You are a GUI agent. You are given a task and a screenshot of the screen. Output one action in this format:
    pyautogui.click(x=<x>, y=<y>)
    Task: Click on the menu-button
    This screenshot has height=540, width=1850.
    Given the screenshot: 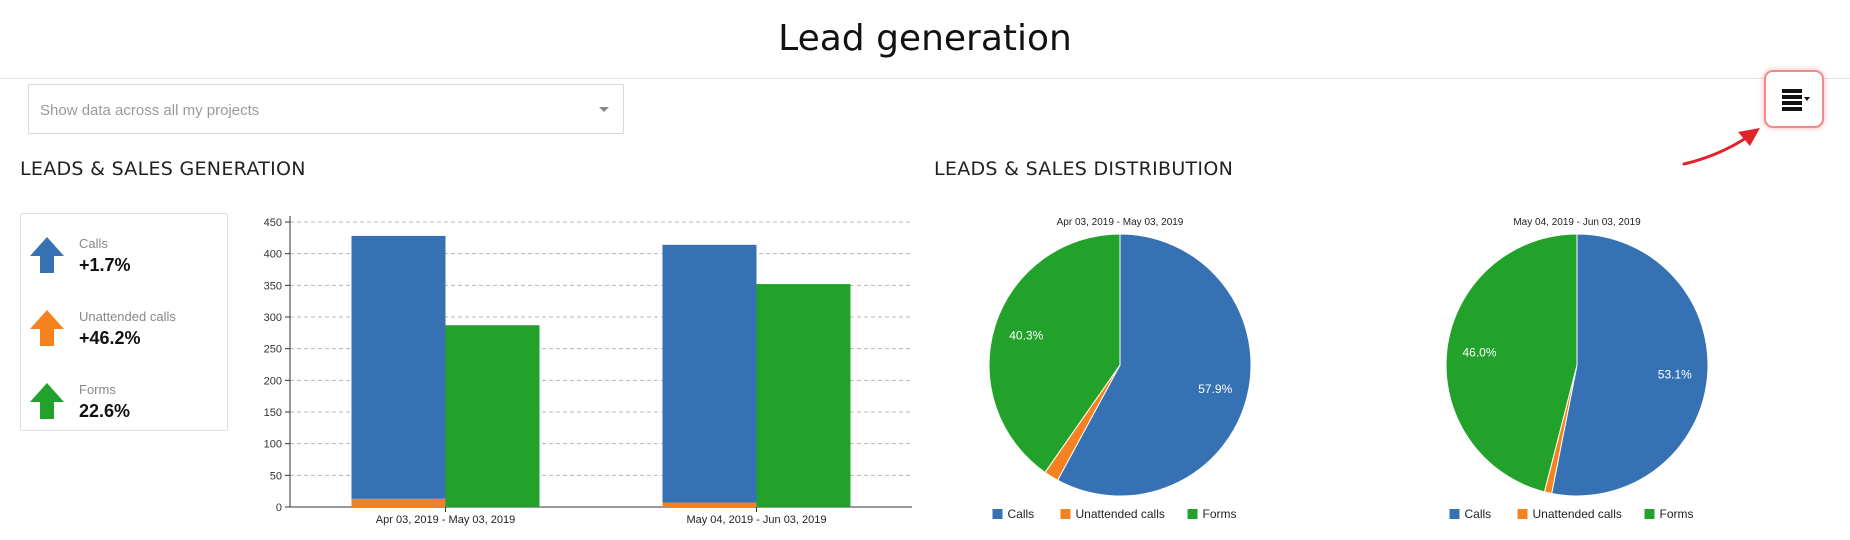 What is the action you would take?
    pyautogui.click(x=1794, y=99)
    